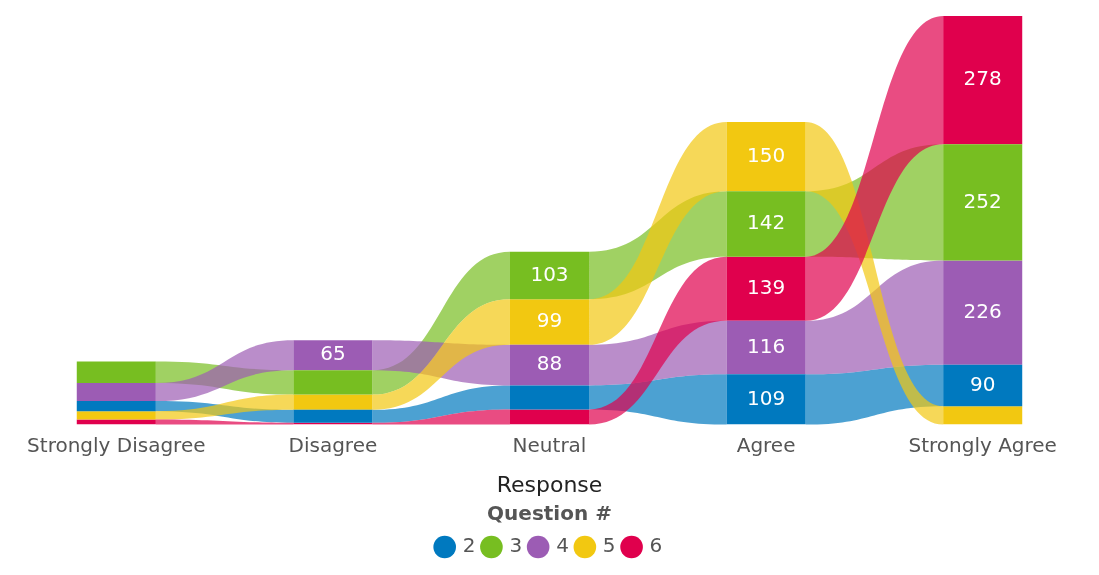  Describe the element at coordinates (766, 154) in the screenshot. I see `data-label: 150` at that location.